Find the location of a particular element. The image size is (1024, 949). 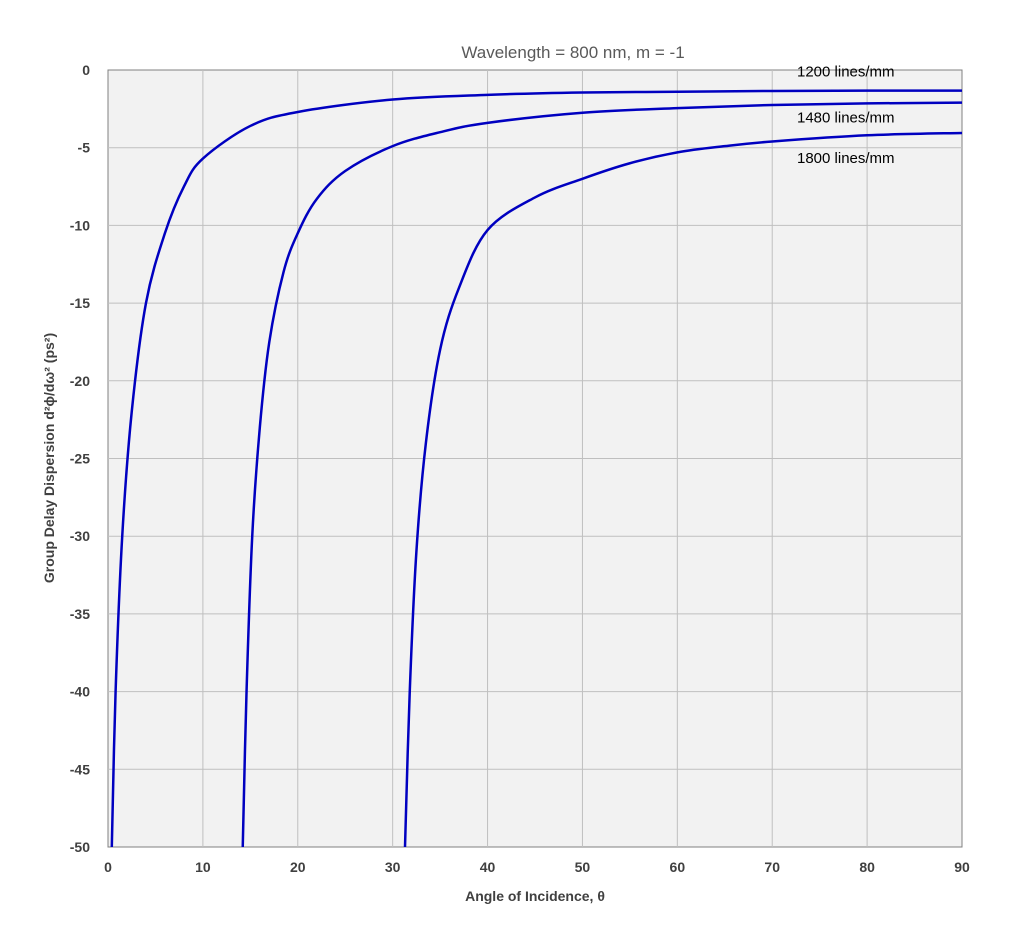

x-tick-label: 50 is located at coordinates (583, 867).